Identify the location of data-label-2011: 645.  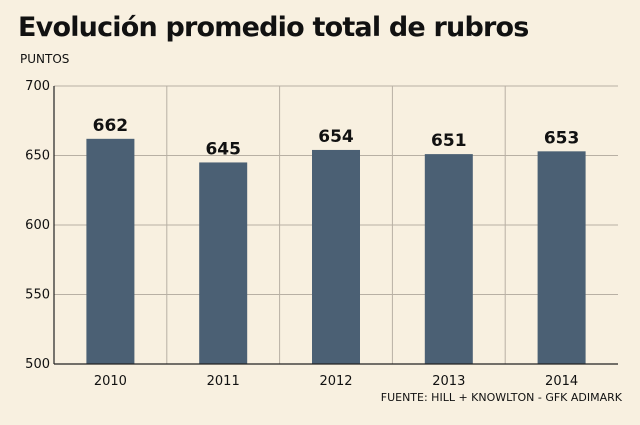
(223, 149).